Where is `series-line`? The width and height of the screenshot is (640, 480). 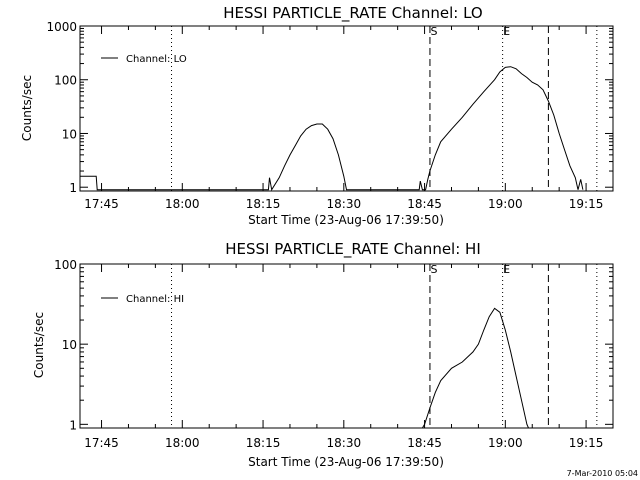
series-line is located at coordinates (475, 367).